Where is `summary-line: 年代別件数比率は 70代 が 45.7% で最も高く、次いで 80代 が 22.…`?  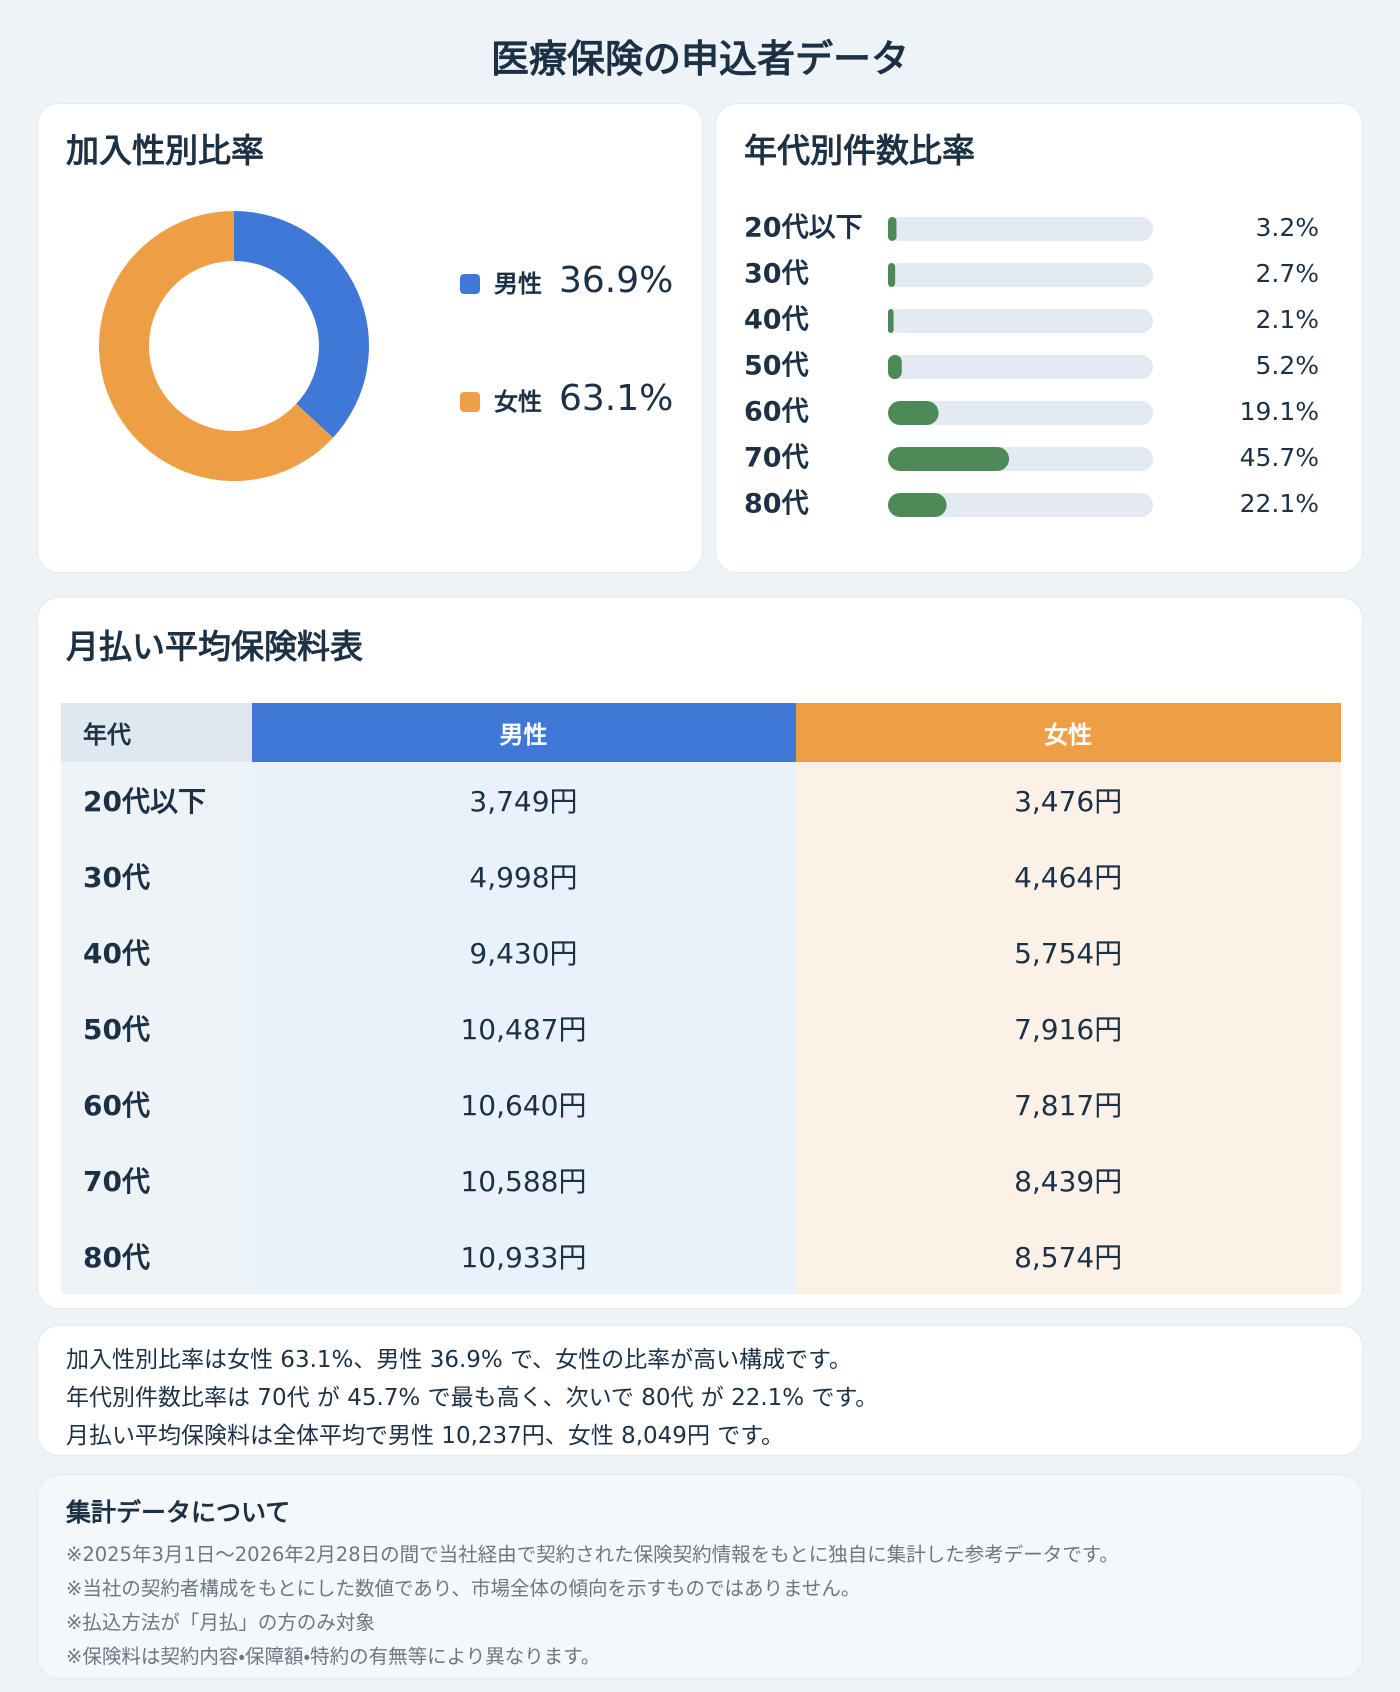
summary-line: 年代別件数比率は 70代 が 45.7% で最も高く、次いで 80代 が 22.… is located at coordinates (472, 1398).